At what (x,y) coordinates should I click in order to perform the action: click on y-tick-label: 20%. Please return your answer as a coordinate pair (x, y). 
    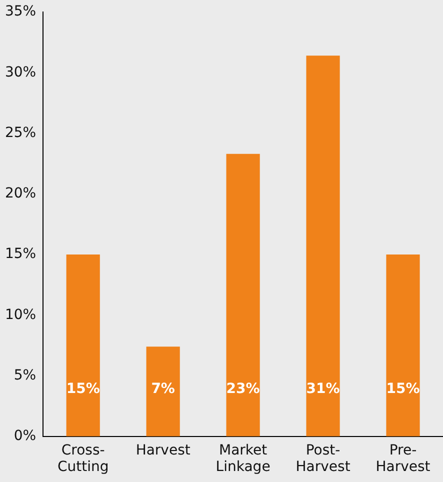
    Looking at the image, I should click on (20, 194).